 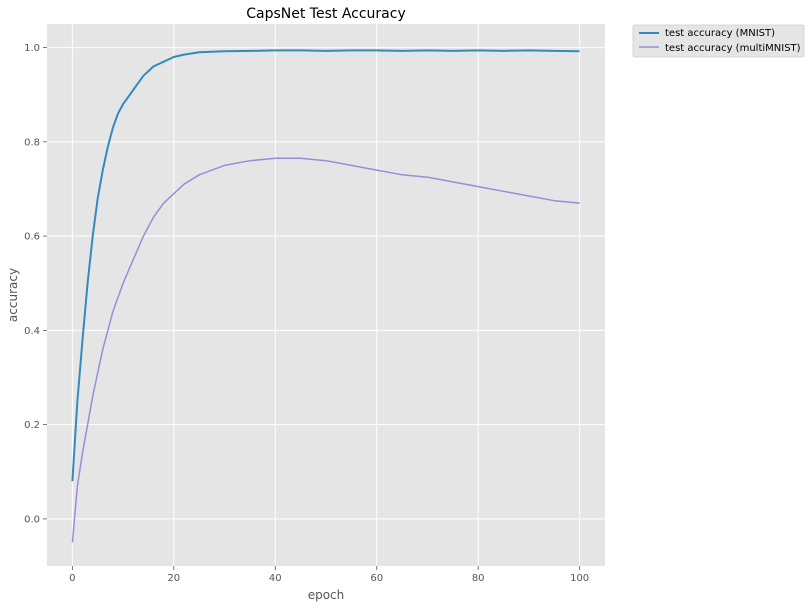 I want to click on y-axis-label: accuracy, so click(x=13, y=295).